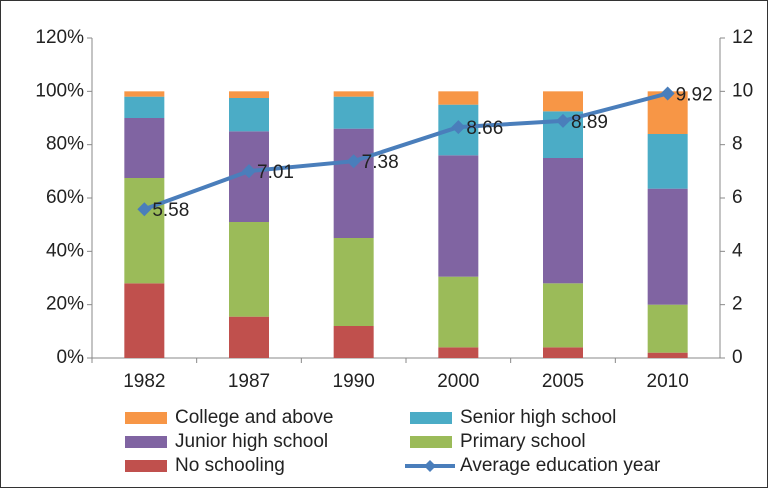  Describe the element at coordinates (668, 381) in the screenshot. I see `x-tick-label: 2010` at that location.